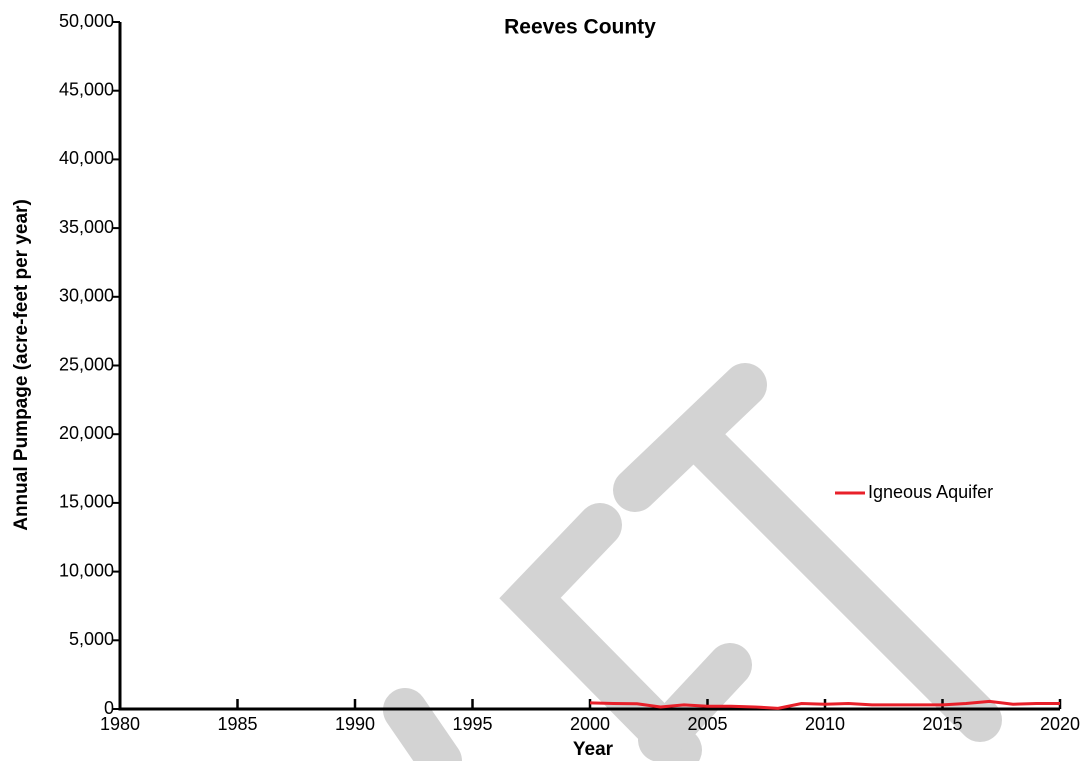 The image size is (1091, 761). What do you see at coordinates (825, 724) in the screenshot?
I see `x-tick-label: 2010` at bounding box center [825, 724].